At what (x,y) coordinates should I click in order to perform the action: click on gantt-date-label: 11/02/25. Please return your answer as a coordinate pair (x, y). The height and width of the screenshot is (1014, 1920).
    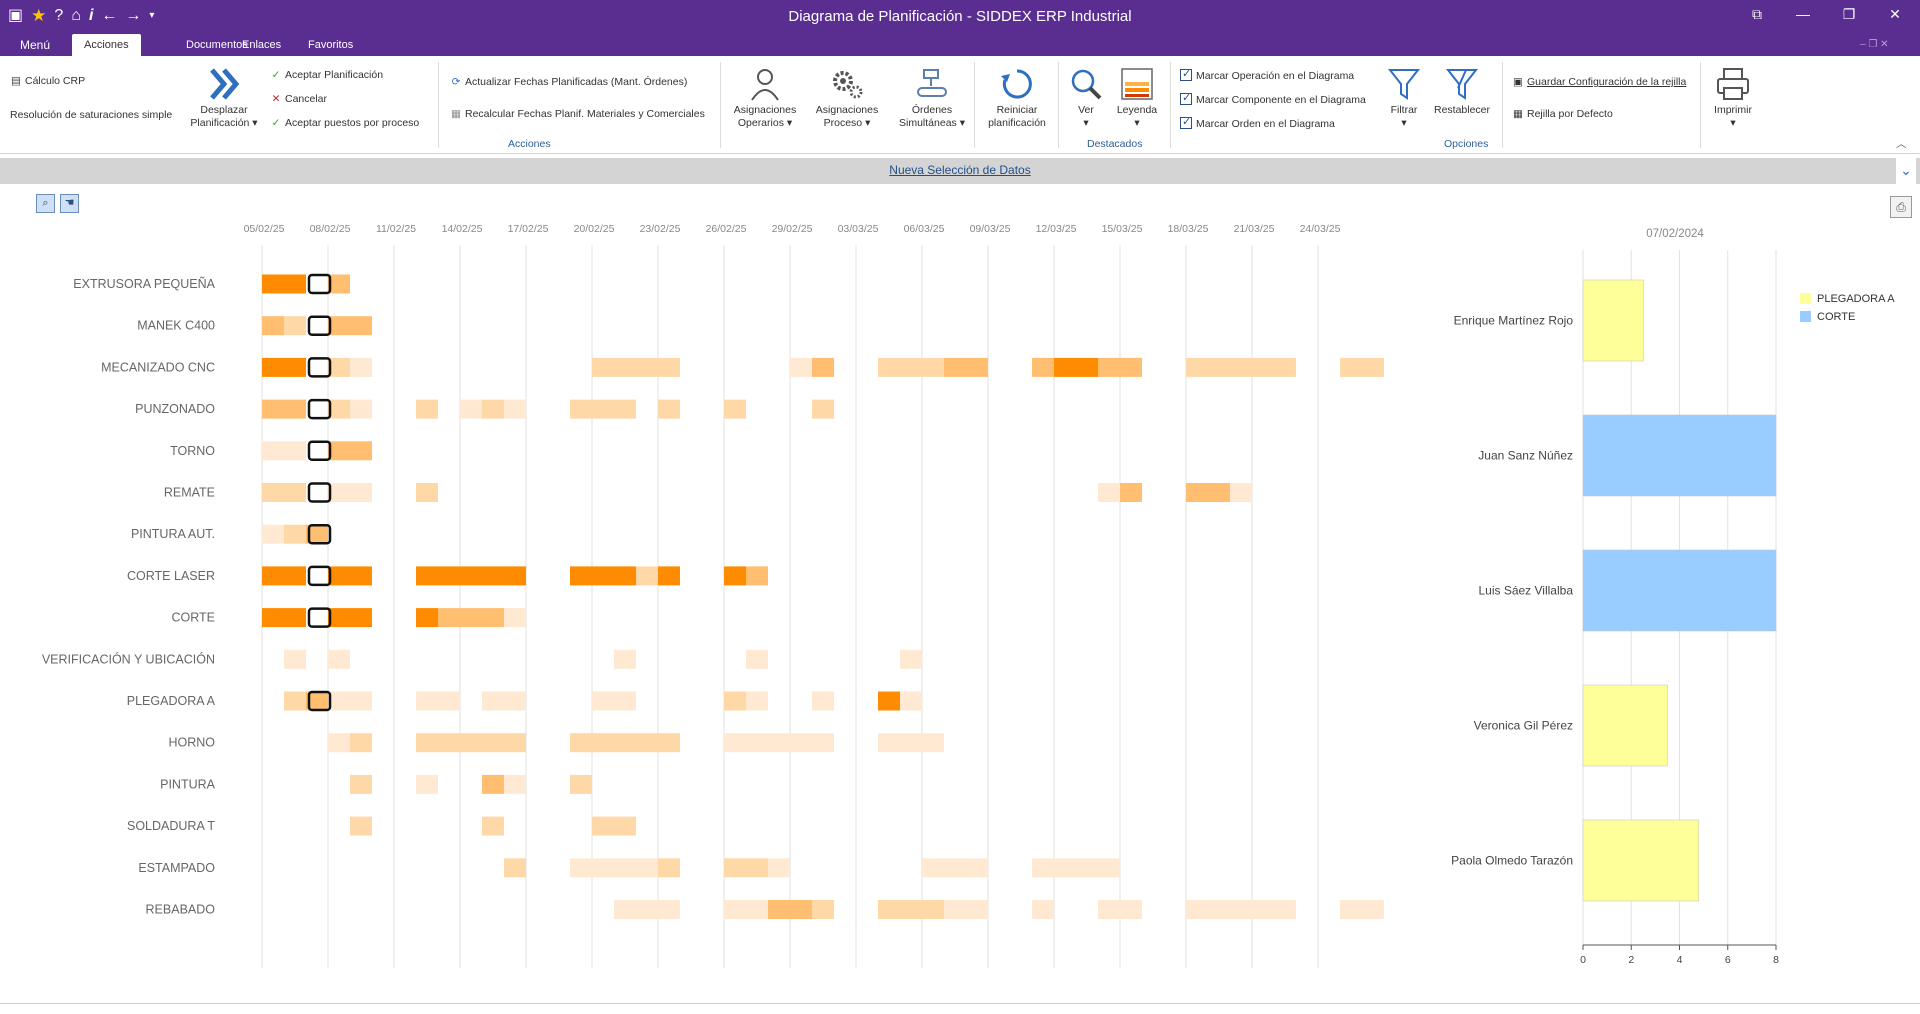
    Looking at the image, I should click on (396, 229).